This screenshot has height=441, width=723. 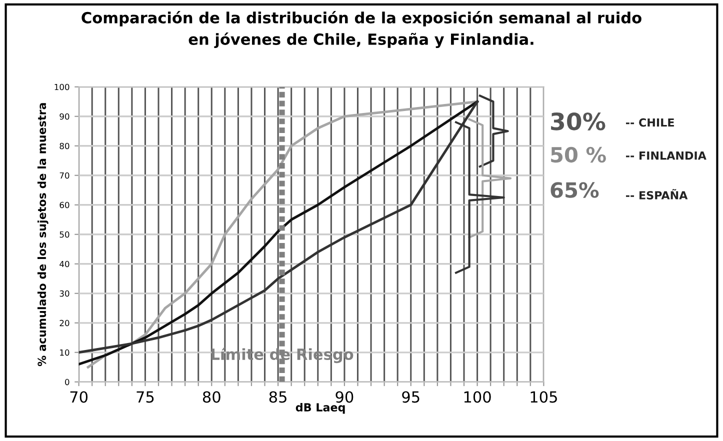 What do you see at coordinates (362, 29) in the screenshot?
I see `chart-title: Comparación de la distribución de la exposición semanal al ruido en jóvenes de Chile, España y Finlandia.` at bounding box center [362, 29].